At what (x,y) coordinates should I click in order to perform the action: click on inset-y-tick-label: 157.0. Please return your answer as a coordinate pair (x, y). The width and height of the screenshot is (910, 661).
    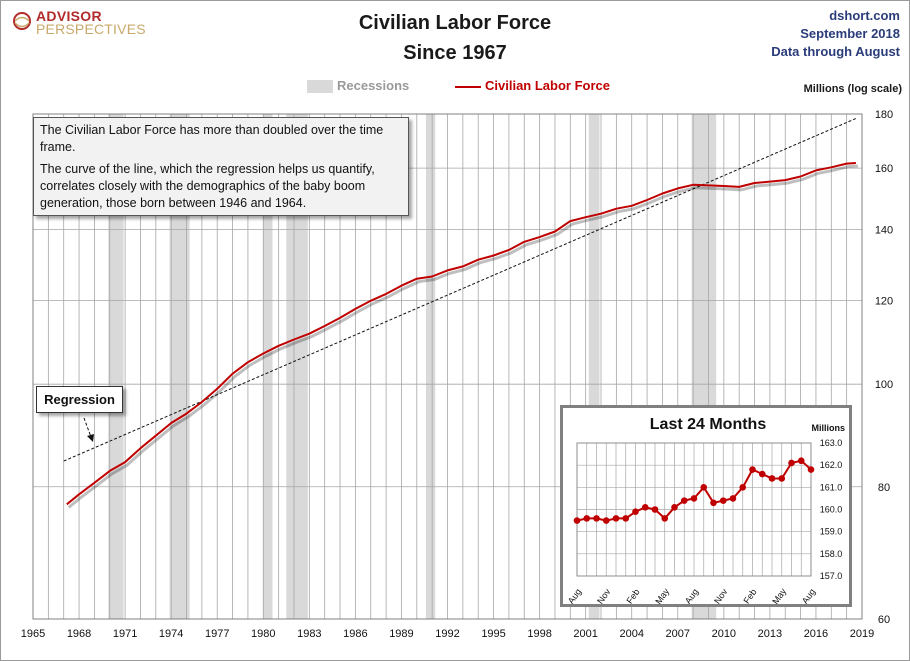
    Looking at the image, I should click on (831, 576).